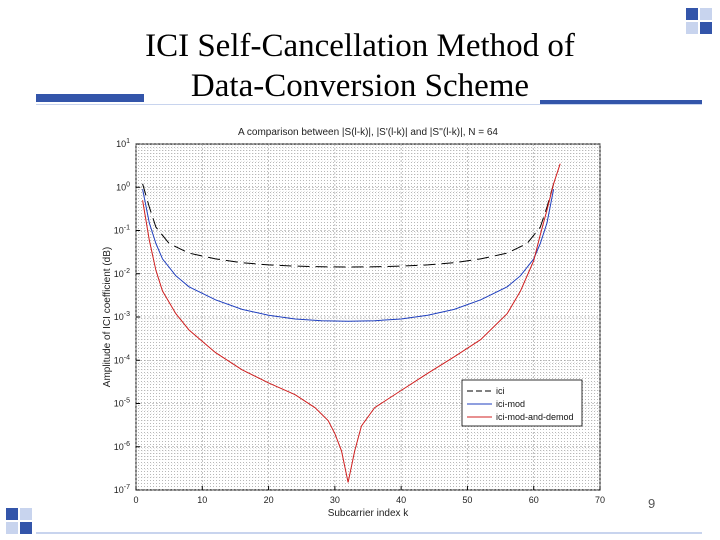 The image size is (720, 540). What do you see at coordinates (122, 446) in the screenshot?
I see `y-tick-label: 10⁻⁶` at bounding box center [122, 446].